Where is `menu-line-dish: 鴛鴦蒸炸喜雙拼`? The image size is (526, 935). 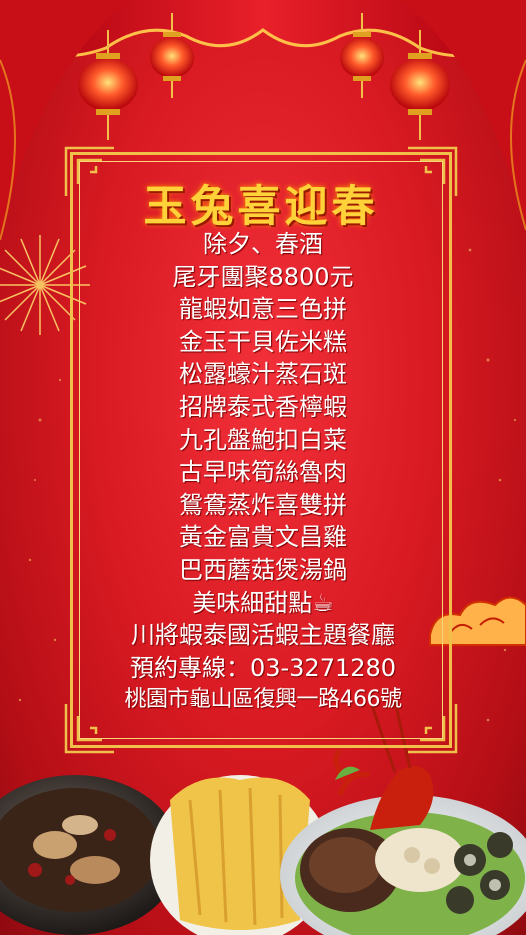
menu-line-dish: 鴛鴦蒸炸喜雙拼 is located at coordinates (263, 504).